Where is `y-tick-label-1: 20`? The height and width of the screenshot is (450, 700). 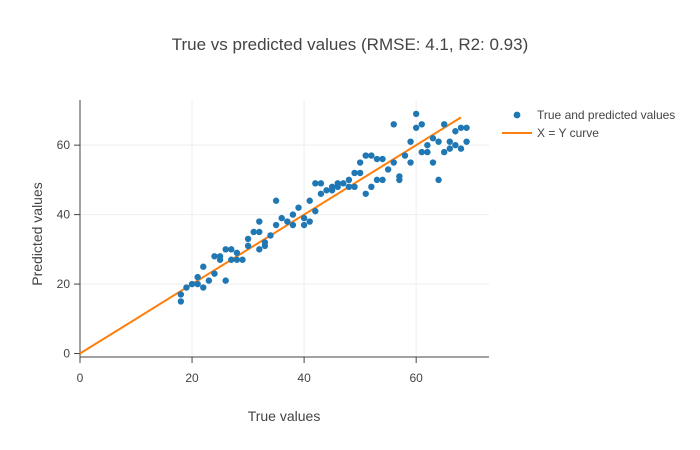
y-tick-label-1: 20 is located at coordinates (64, 284).